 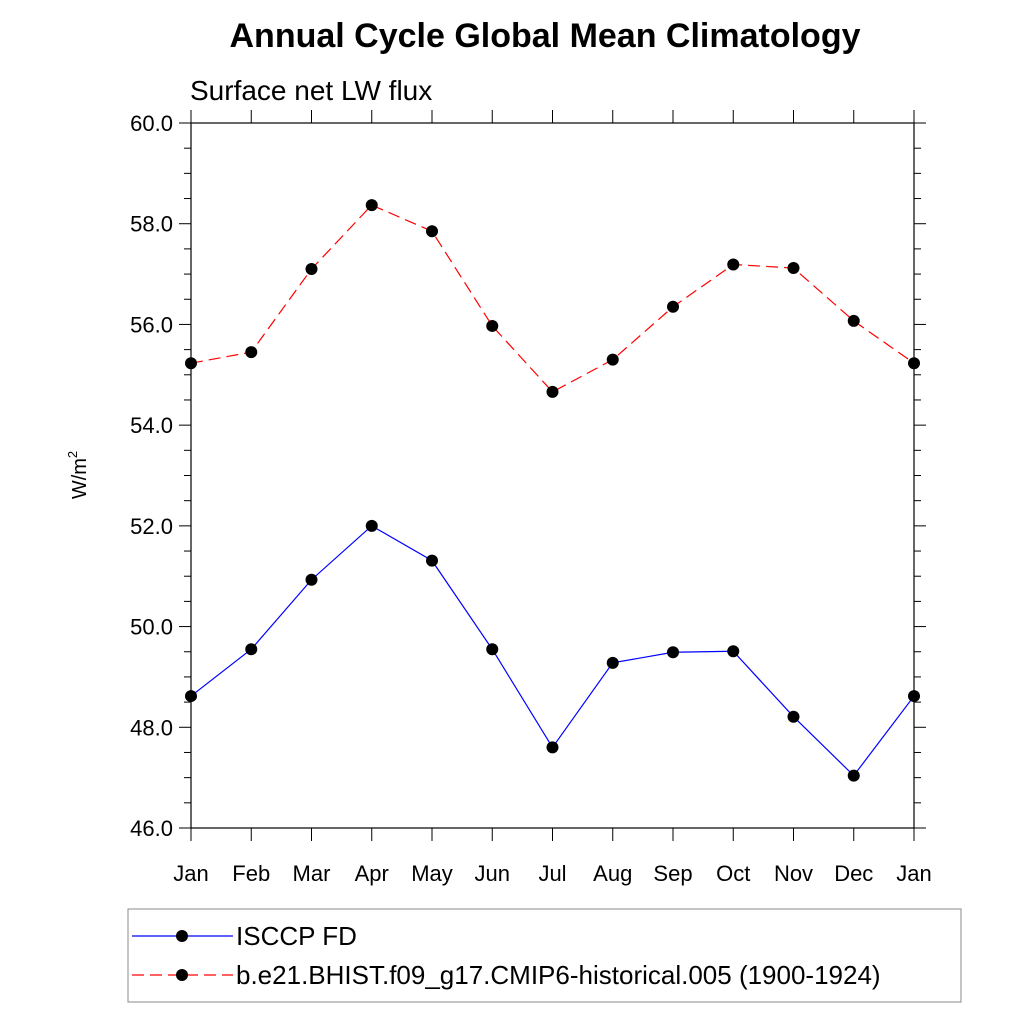 What do you see at coordinates (151, 627) in the screenshot?
I see `y-tick-label: 50.0` at bounding box center [151, 627].